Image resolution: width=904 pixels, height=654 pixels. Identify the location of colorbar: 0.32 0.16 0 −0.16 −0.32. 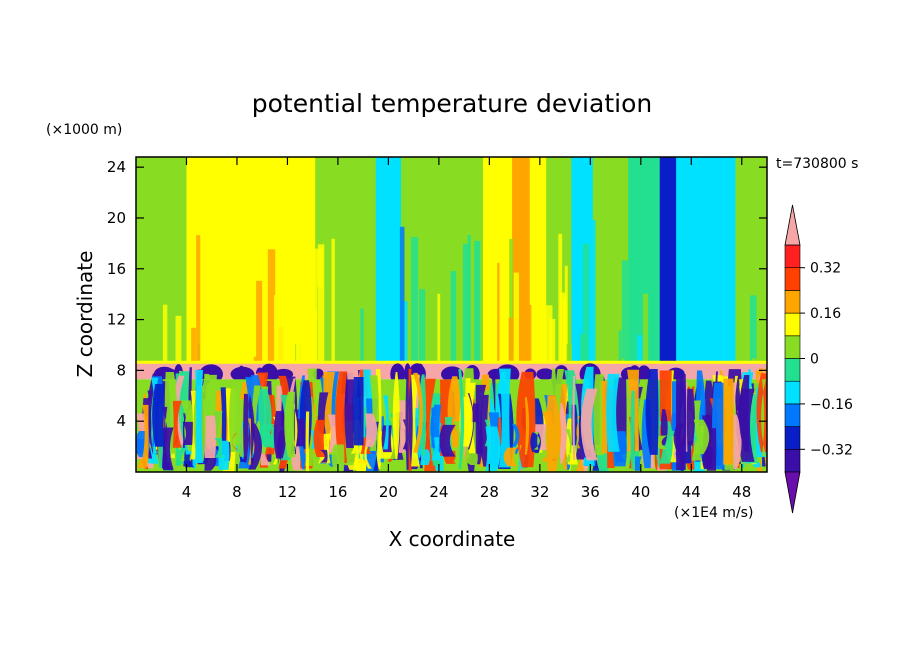
(818, 359).